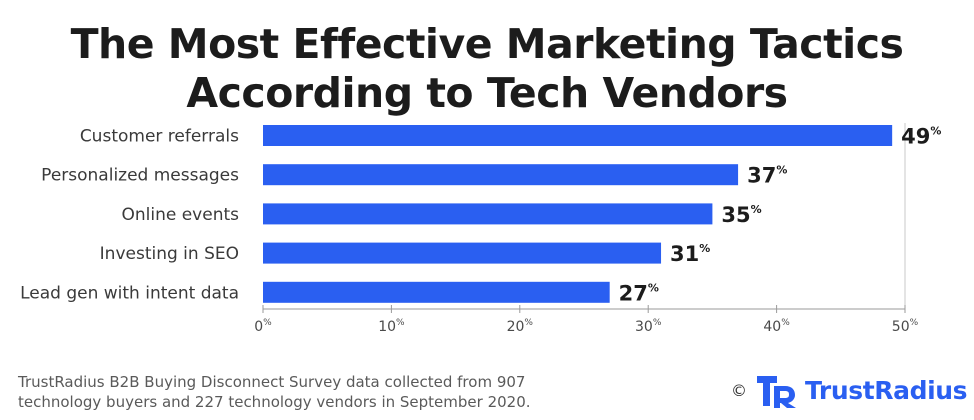 This screenshot has height=420, width=974. Describe the element at coordinates (487, 93) in the screenshot. I see `chart-title-line-2: According to Tech Vendors` at that location.